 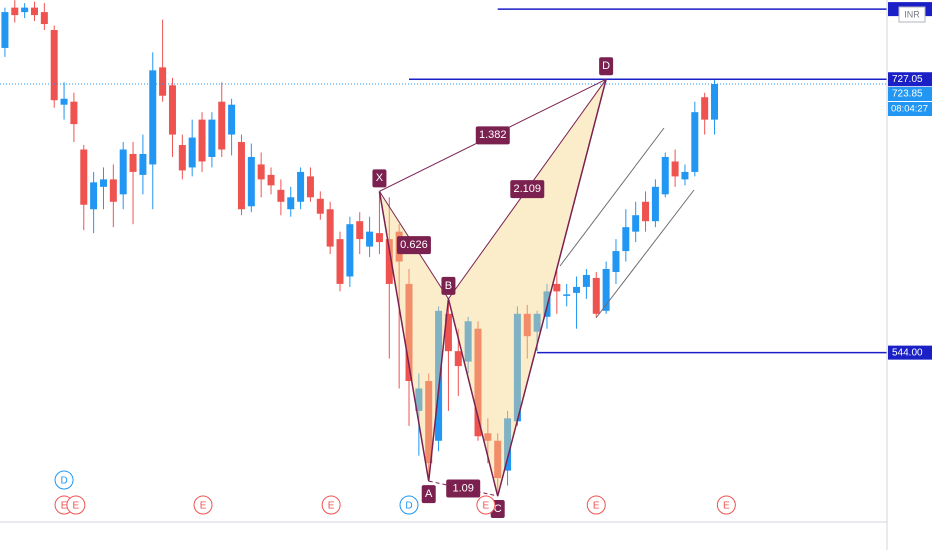 I want to click on ratio-label: 0.626, so click(x=414, y=245).